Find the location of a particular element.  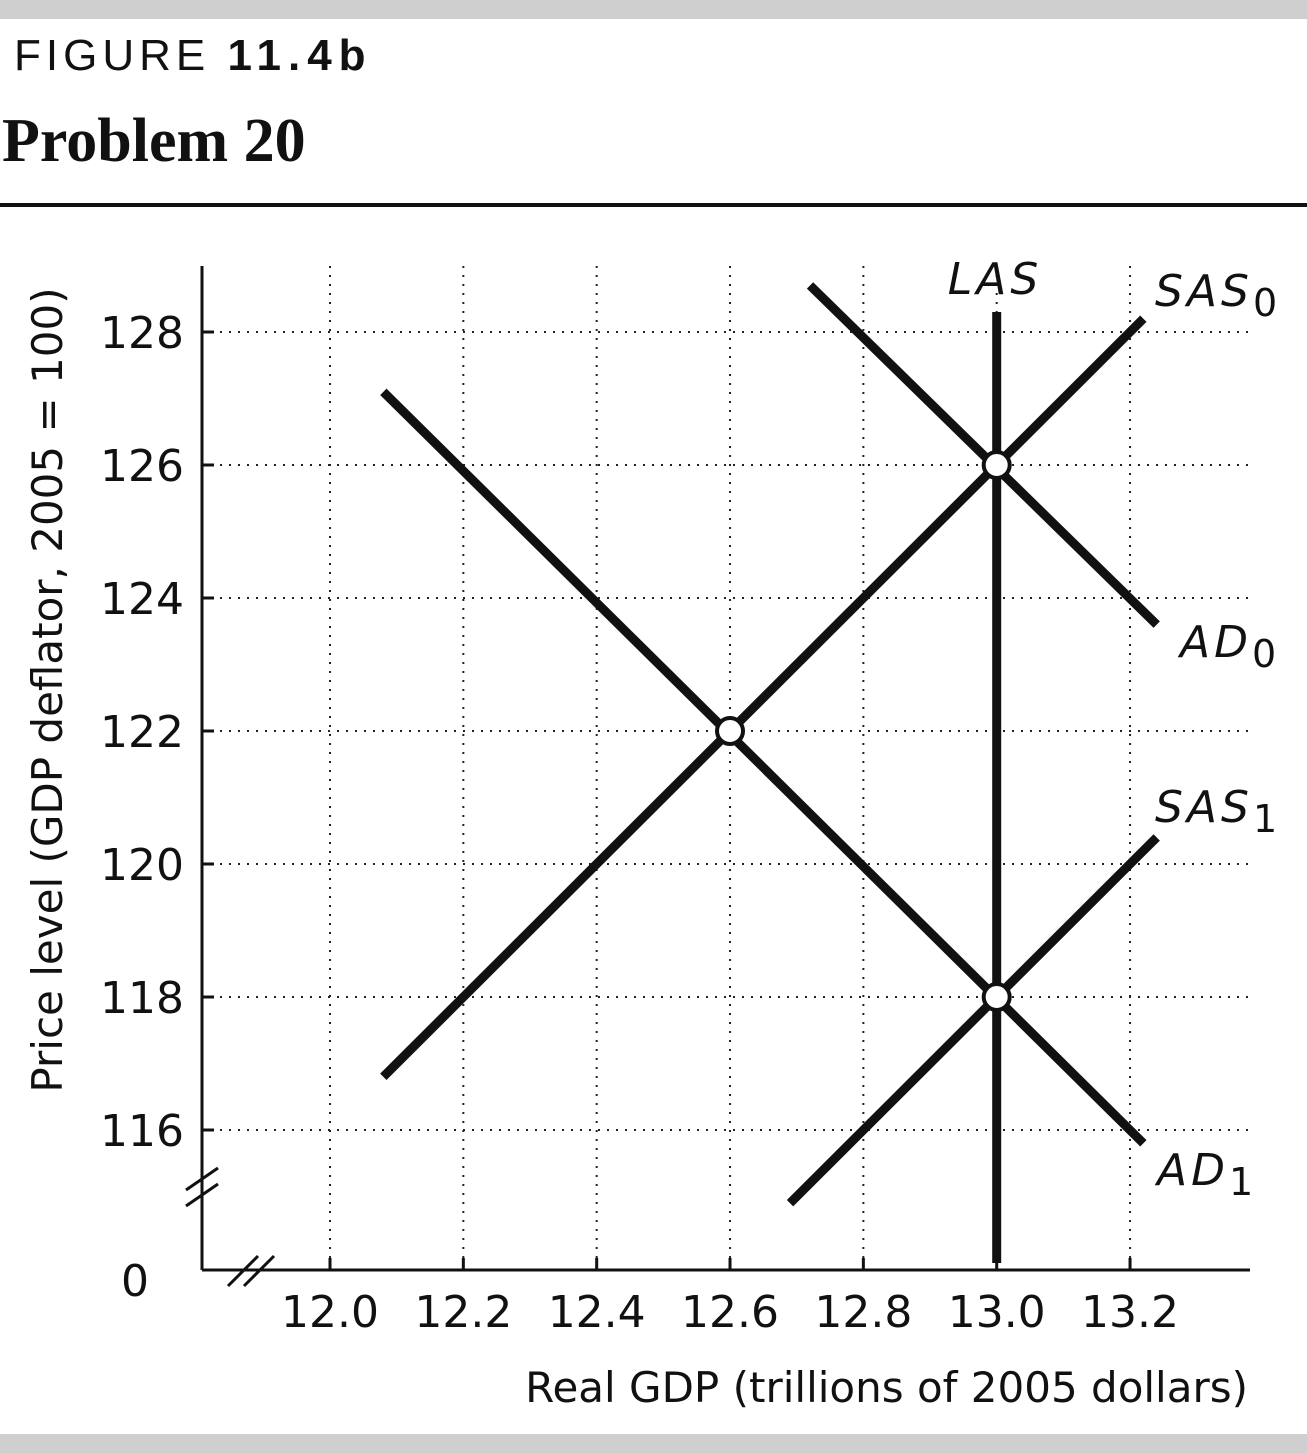

curve-label-main-ad1: AD is located at coordinates (1191, 1170).